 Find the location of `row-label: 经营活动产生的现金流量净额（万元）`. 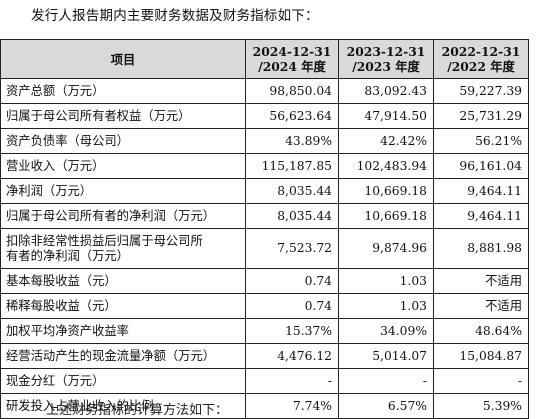

row-label: 经营活动产生的现金流量净额（万元） is located at coordinates (123, 356).